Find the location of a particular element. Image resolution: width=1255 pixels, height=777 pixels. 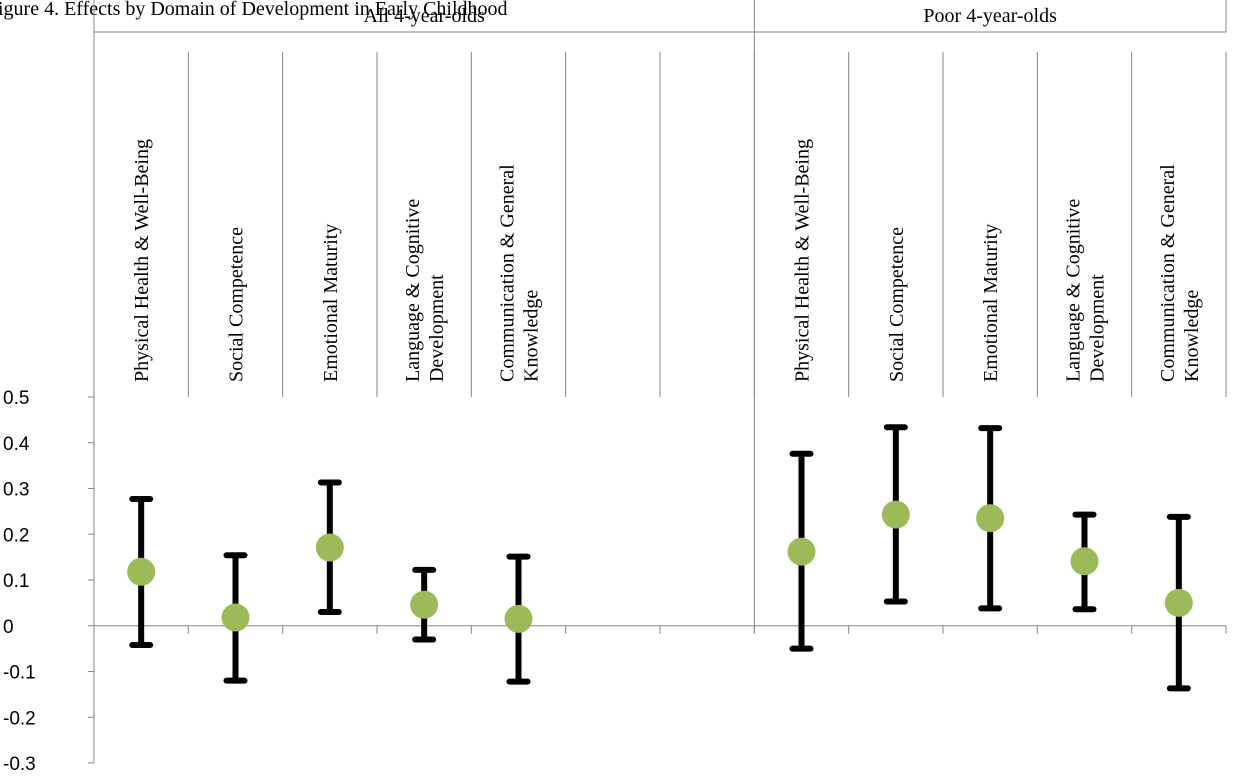

y-tick-label: 0.3 is located at coordinates (16, 490).